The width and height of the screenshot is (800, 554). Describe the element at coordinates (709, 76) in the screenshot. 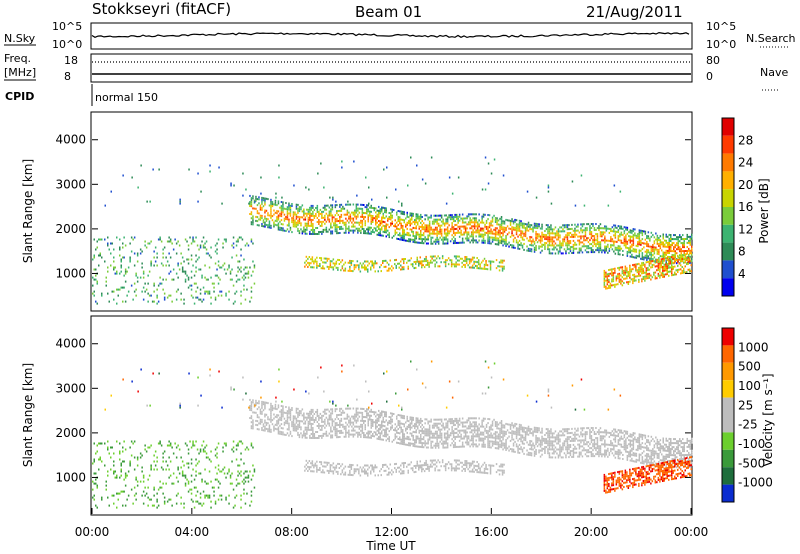

I see `nave-tick-low: 0` at that location.